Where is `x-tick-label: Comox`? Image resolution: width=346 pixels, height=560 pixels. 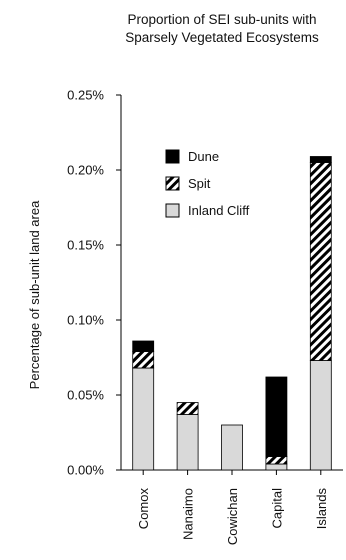
x-tick-label: Comox is located at coordinates (143, 509).